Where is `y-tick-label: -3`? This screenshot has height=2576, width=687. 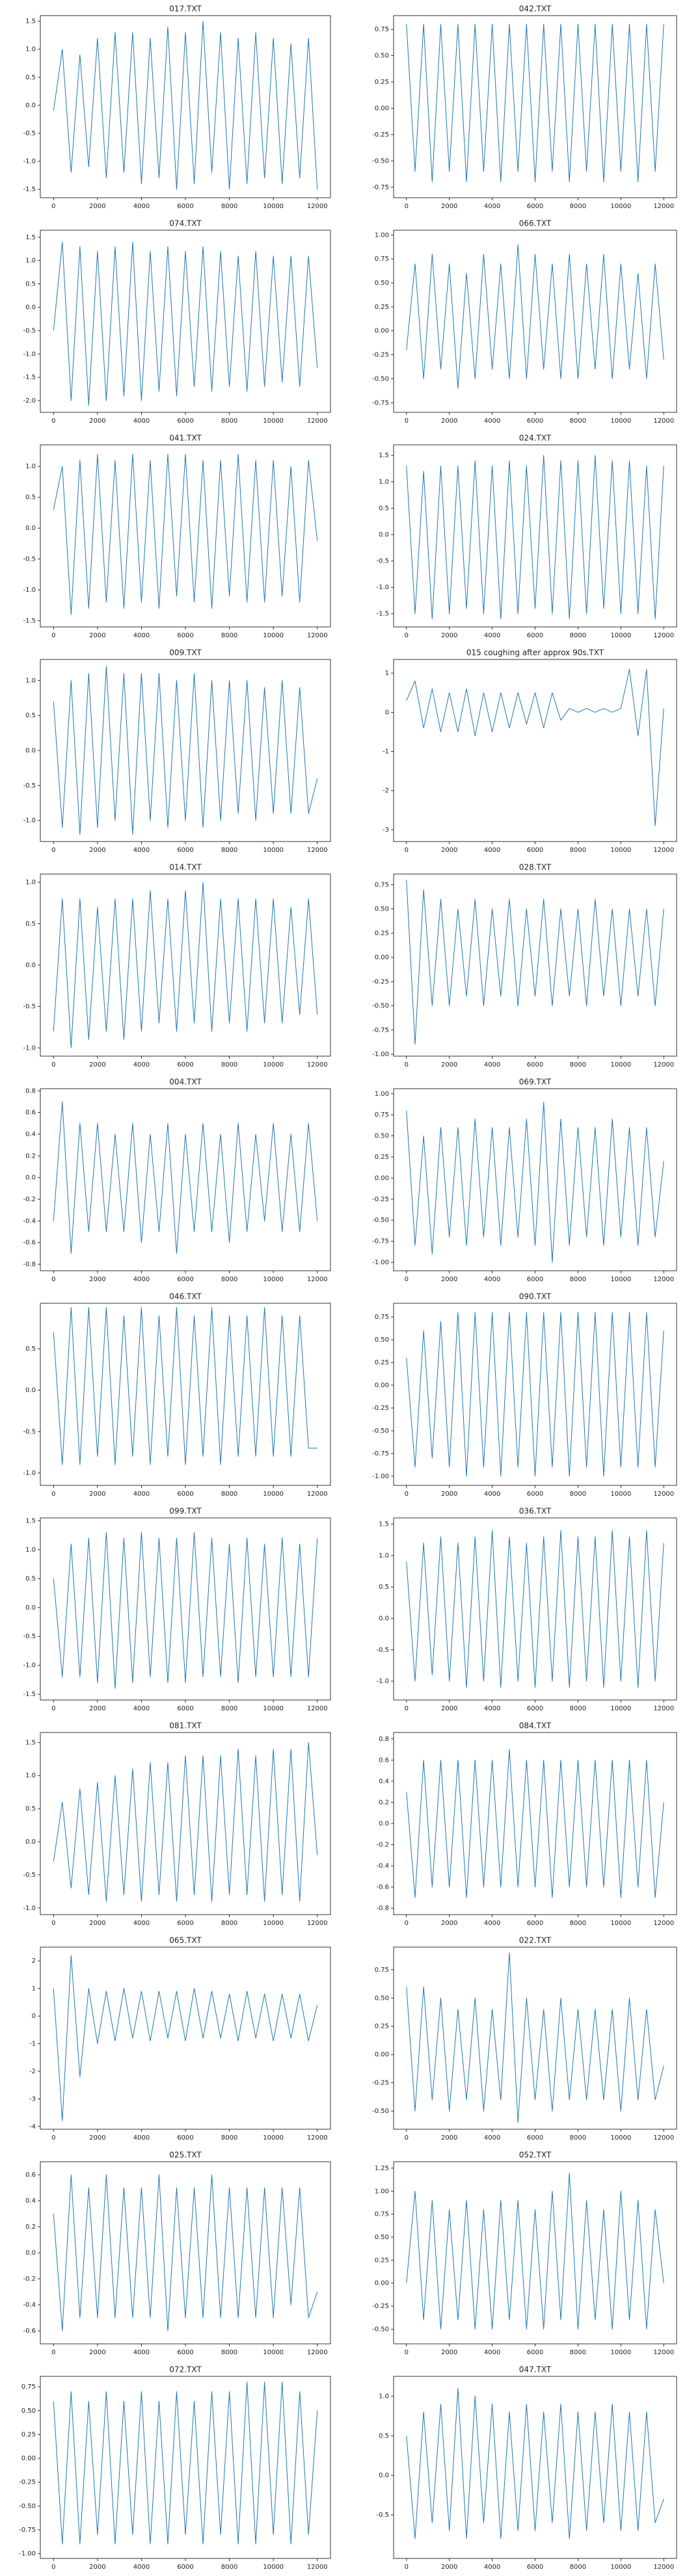 y-tick-label: -3 is located at coordinates (32, 2099).